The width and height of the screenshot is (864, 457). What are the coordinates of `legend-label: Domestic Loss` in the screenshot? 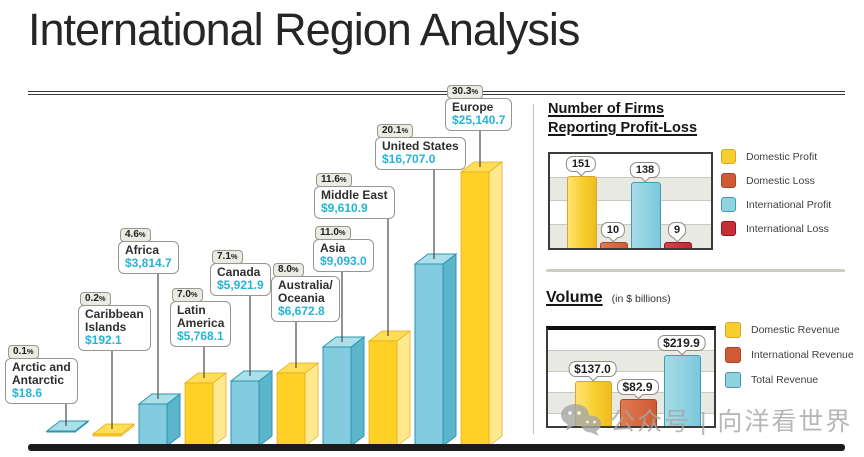 It's located at (780, 180).